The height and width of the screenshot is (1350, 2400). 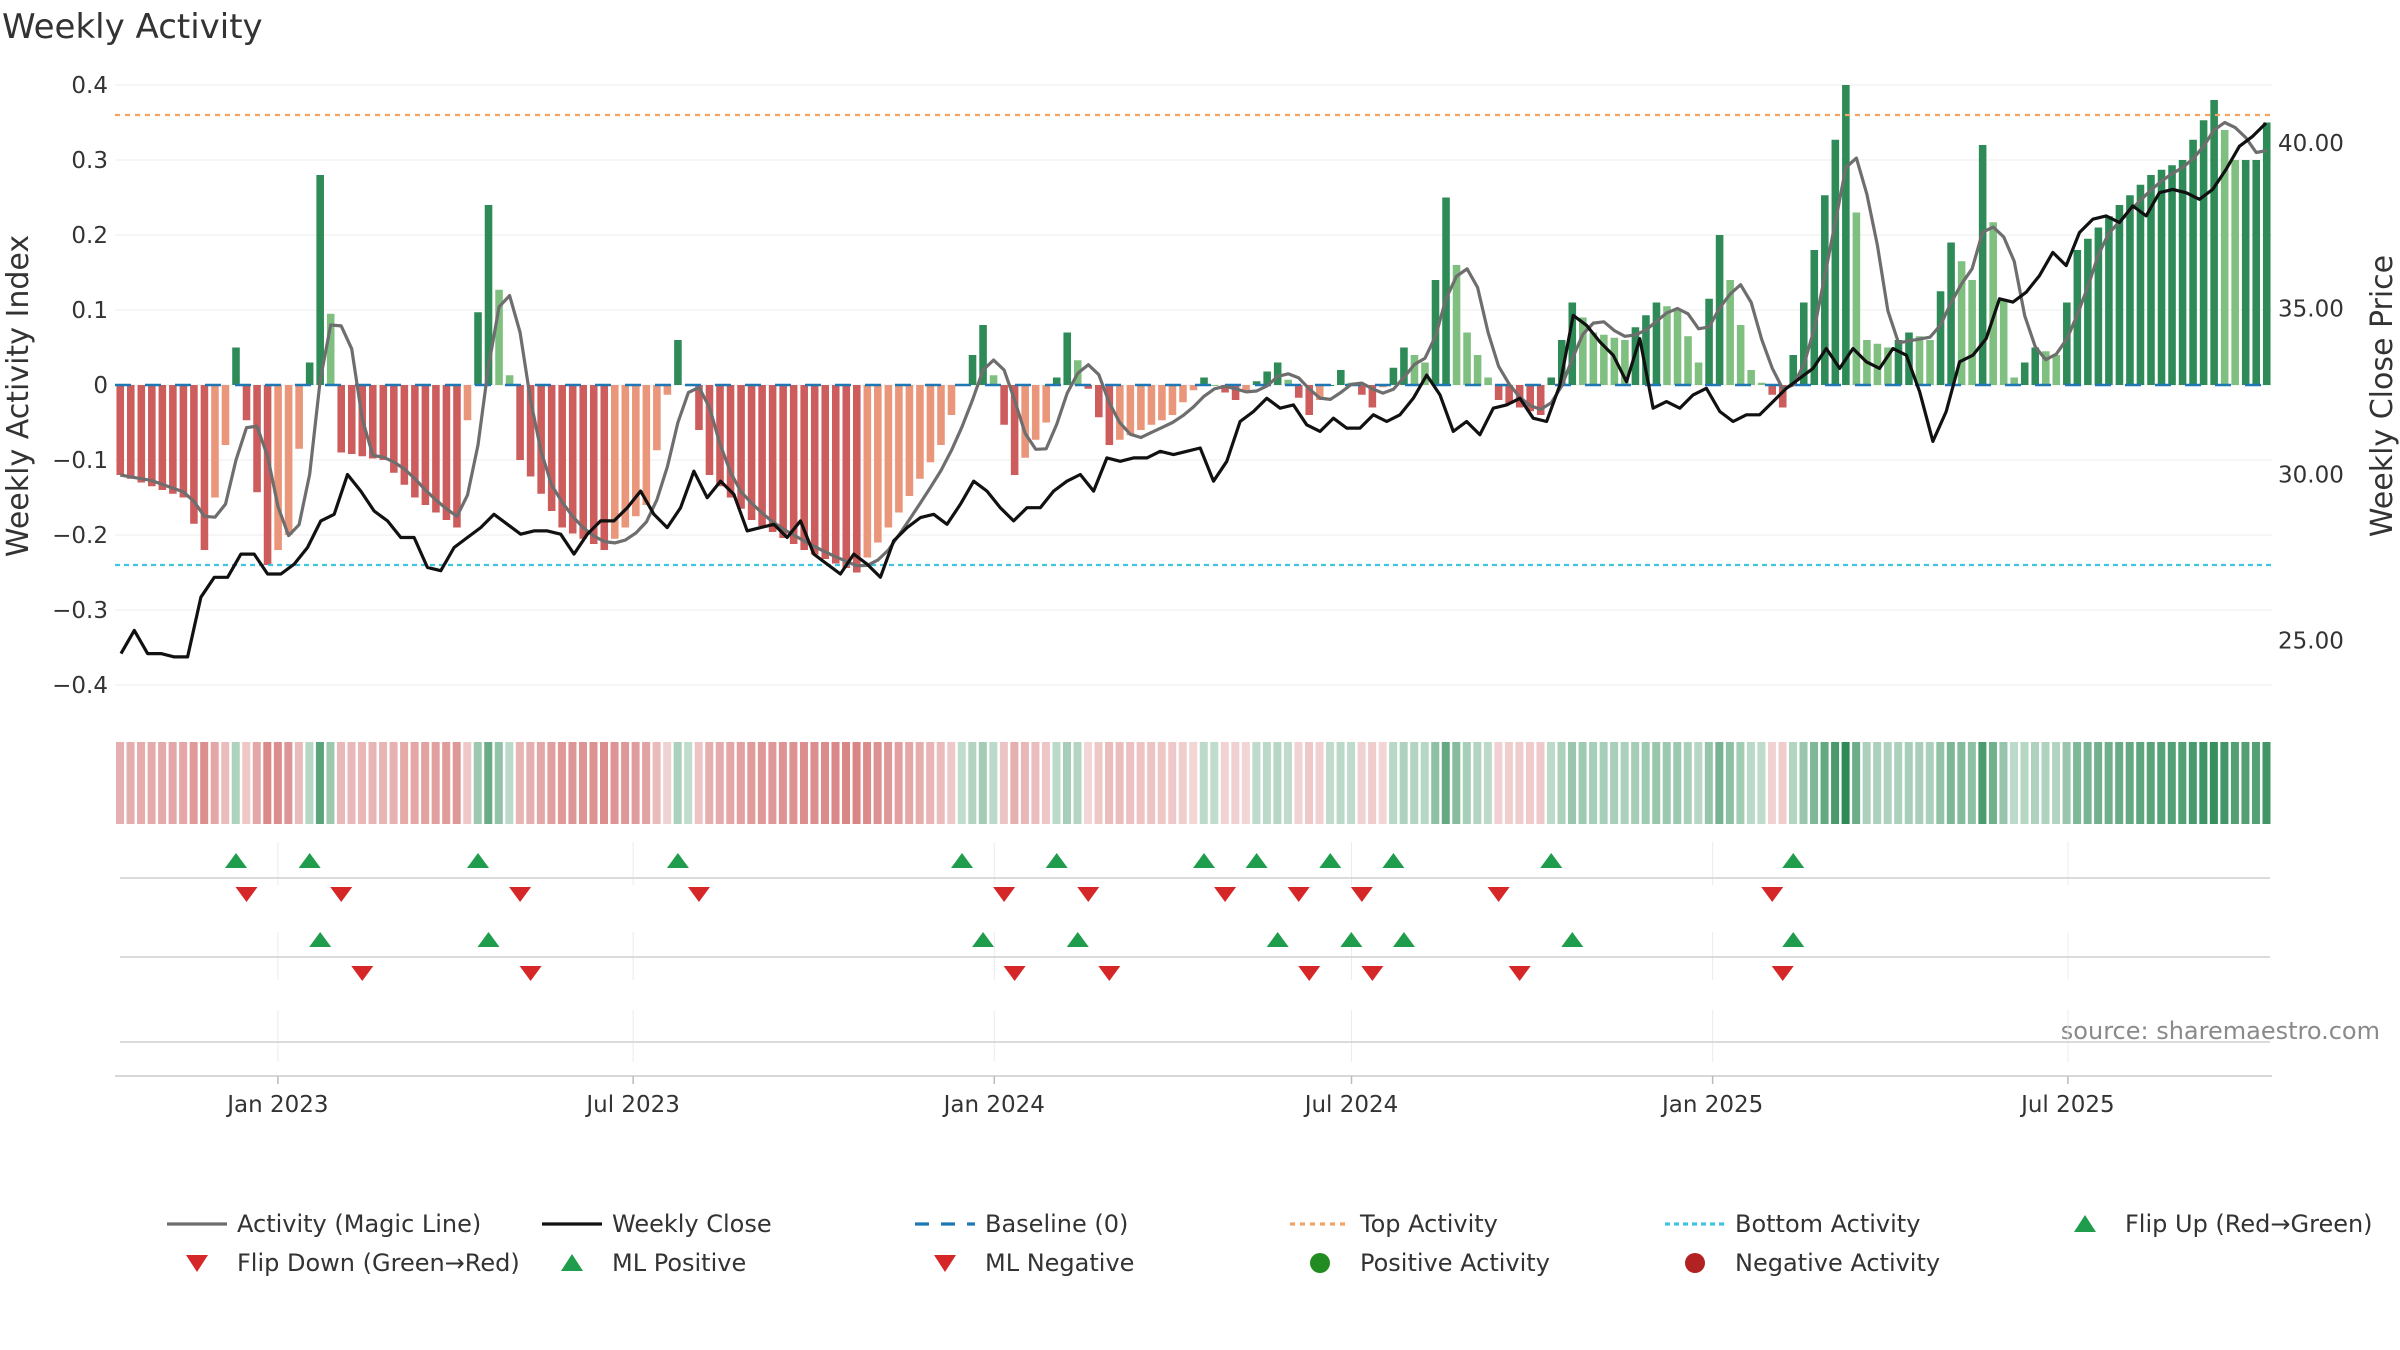 I want to click on legend-label-0: Activity (Magic Line), so click(x=359, y=1224).